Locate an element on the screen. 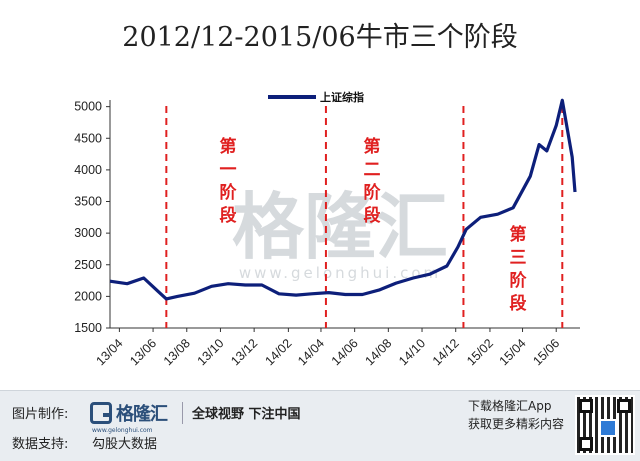 This screenshot has width=640, height=461. watermark-name: 格隆汇 is located at coordinates (340, 227).